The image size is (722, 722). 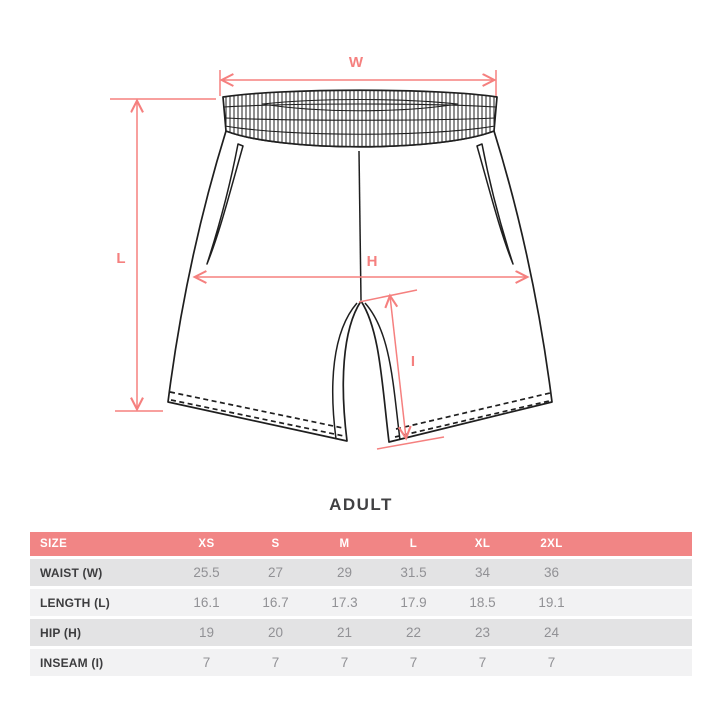 I want to click on table-cell: 16.1, so click(x=206, y=602).